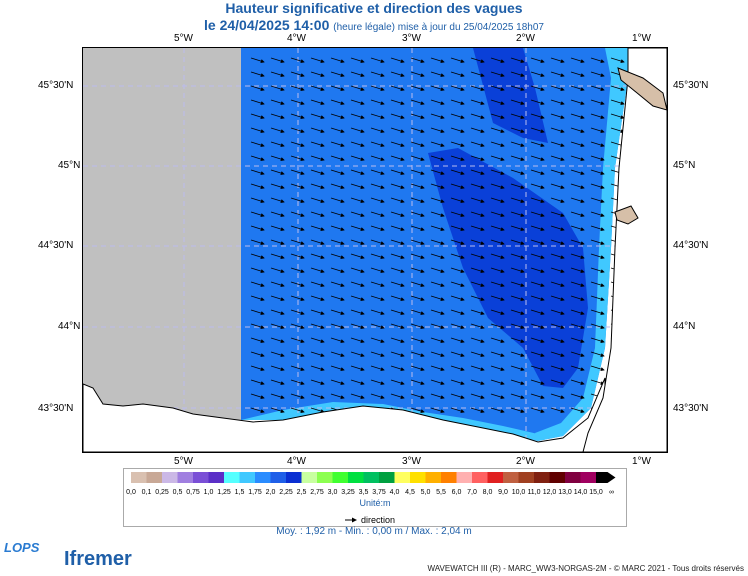  I want to click on lon-label-top: 2°W, so click(525, 38).